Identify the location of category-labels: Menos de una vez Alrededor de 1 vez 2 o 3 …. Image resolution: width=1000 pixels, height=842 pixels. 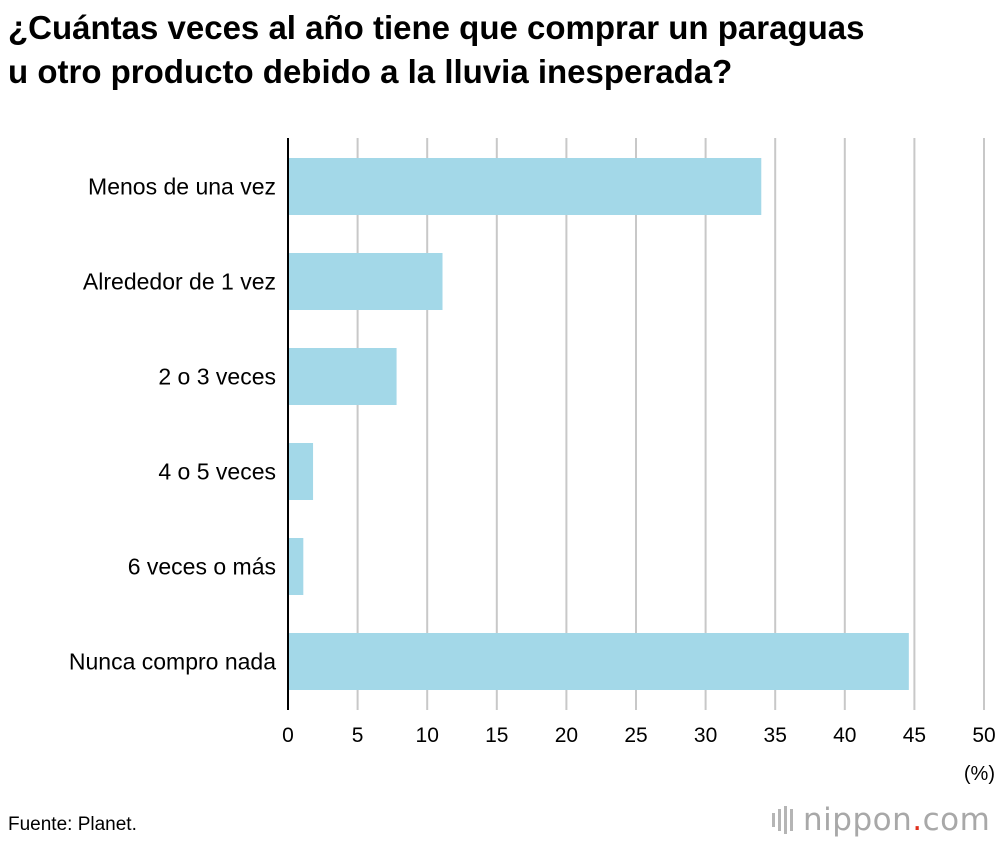
(172, 424).